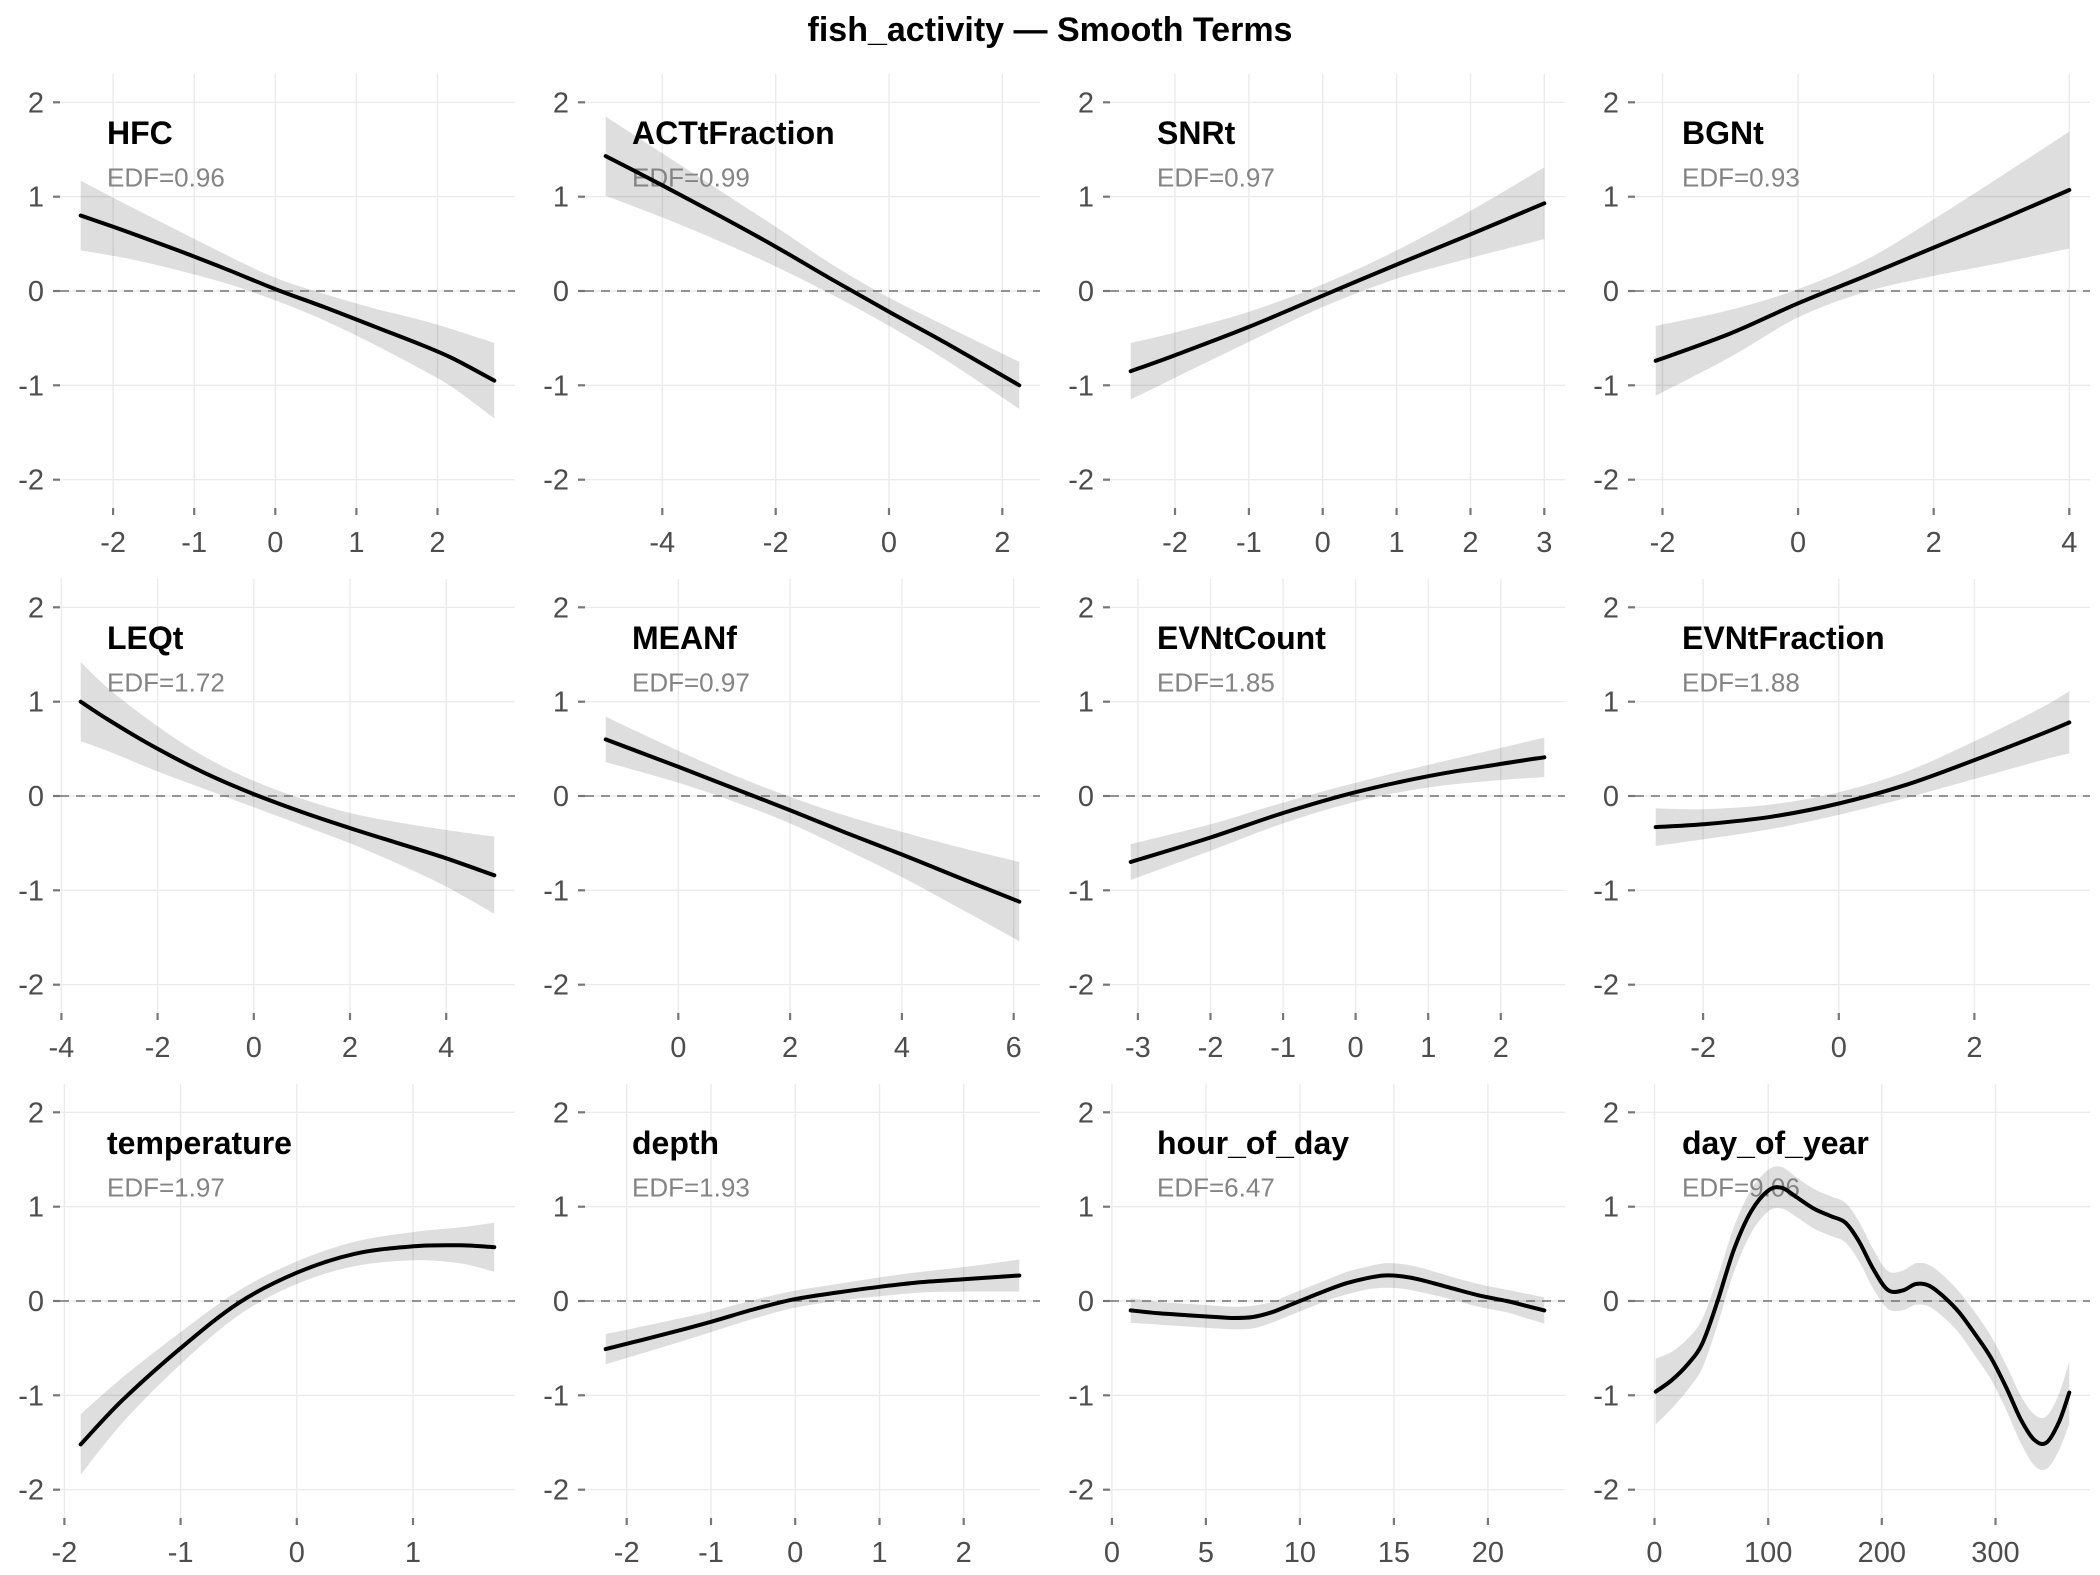 This screenshot has height=1575, width=2100. Describe the element at coordinates (1544, 543) in the screenshot. I see `x-tick-label: 3` at that location.